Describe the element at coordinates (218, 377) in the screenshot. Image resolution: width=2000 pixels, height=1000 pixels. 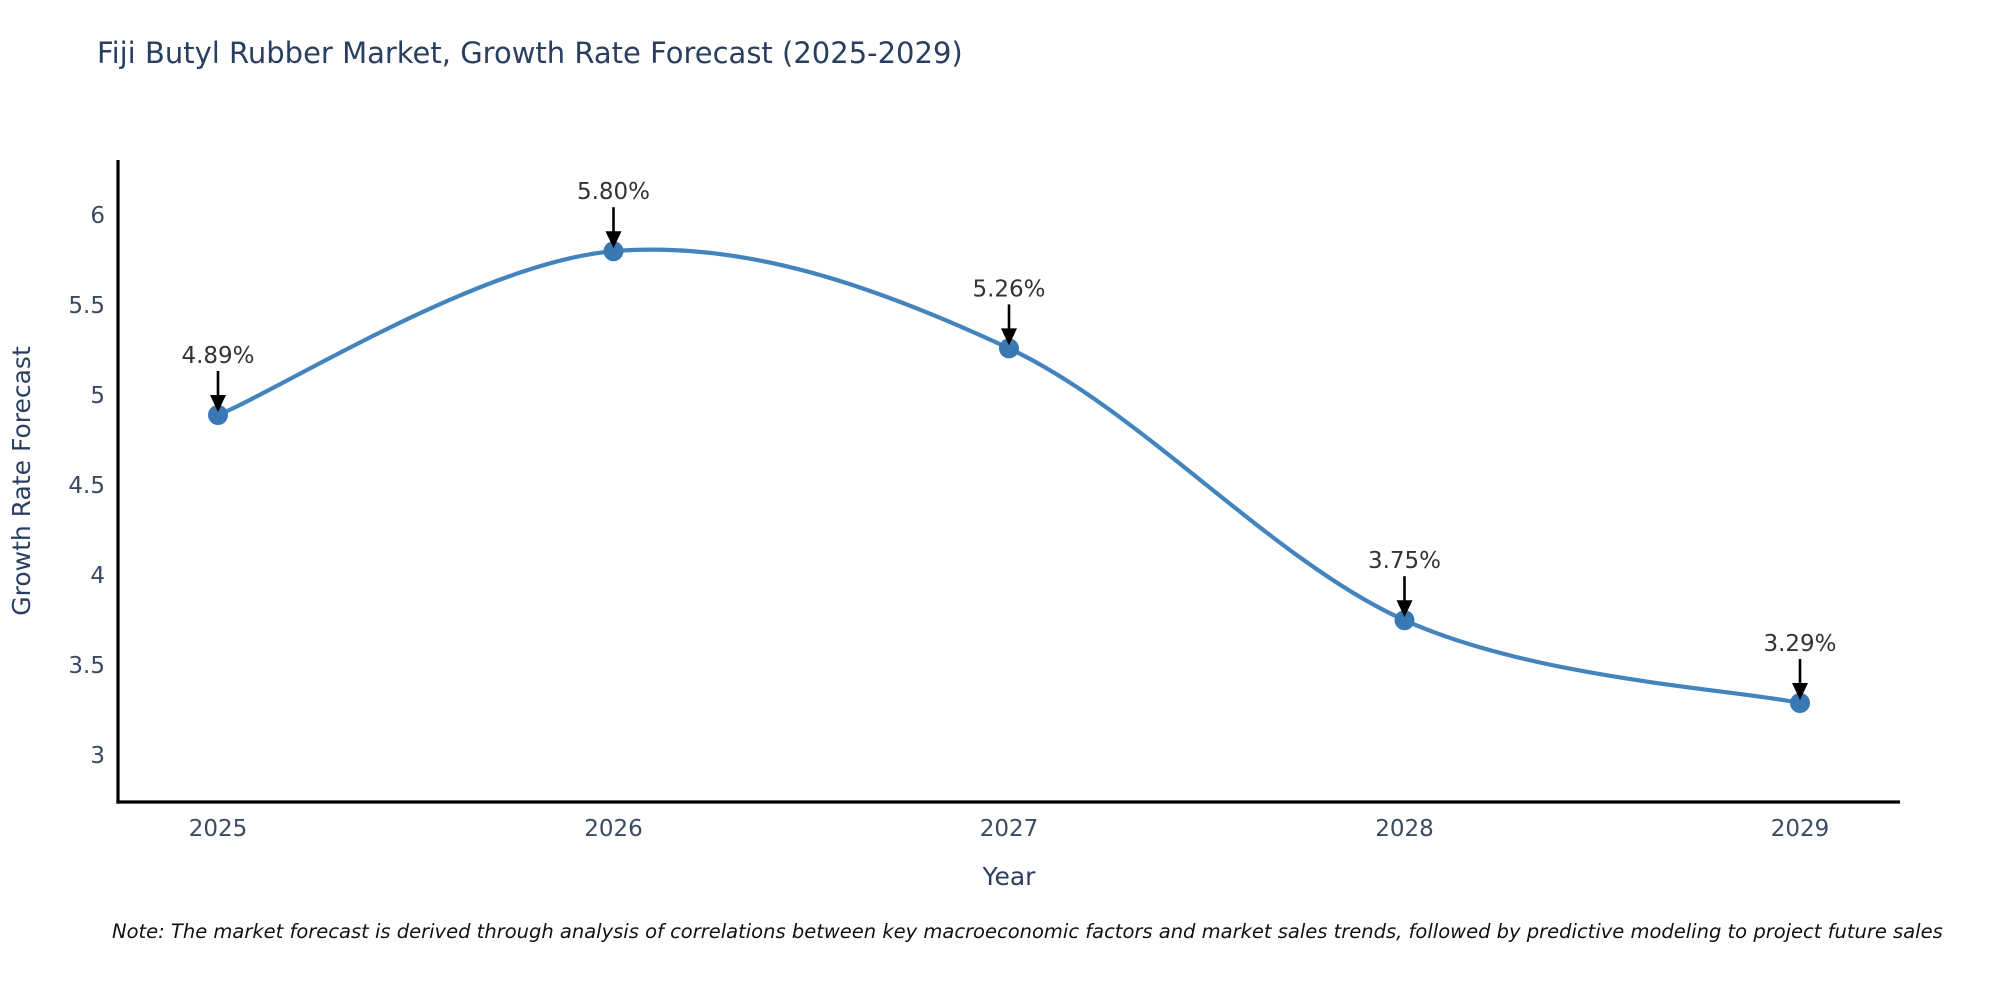
I see `point-annotation: 4.89%` at that location.